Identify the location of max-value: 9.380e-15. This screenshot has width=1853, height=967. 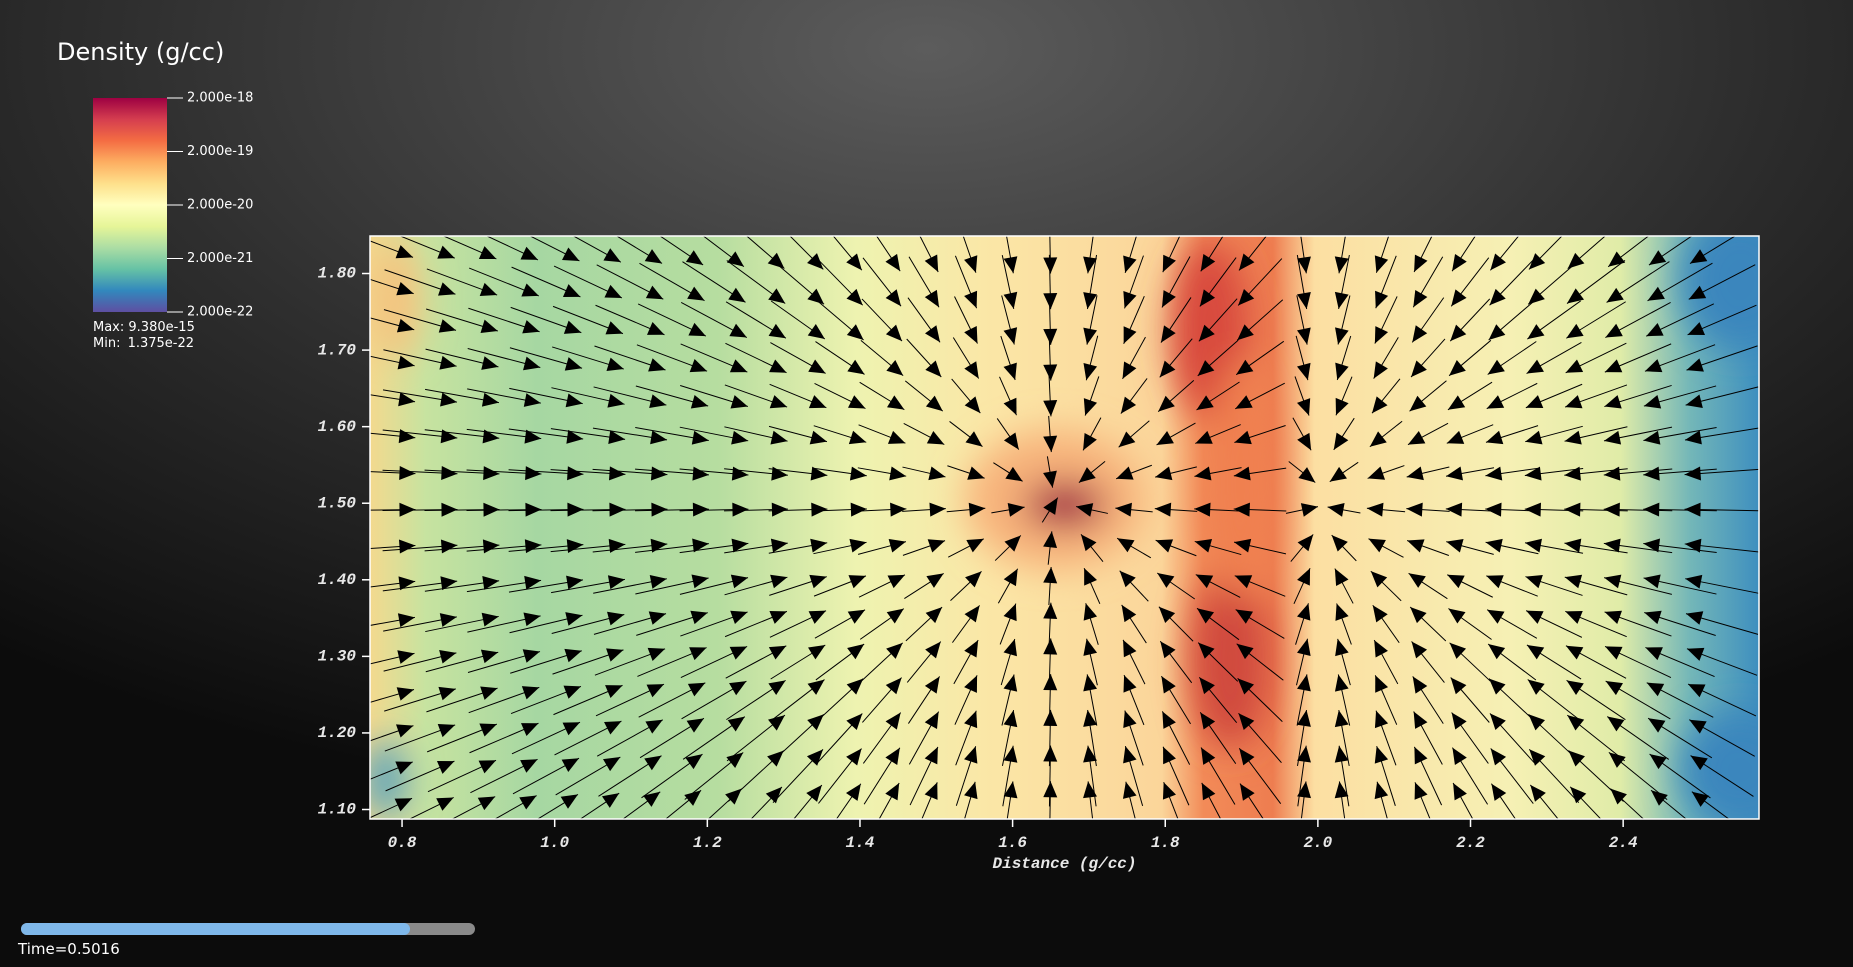
(161, 327).